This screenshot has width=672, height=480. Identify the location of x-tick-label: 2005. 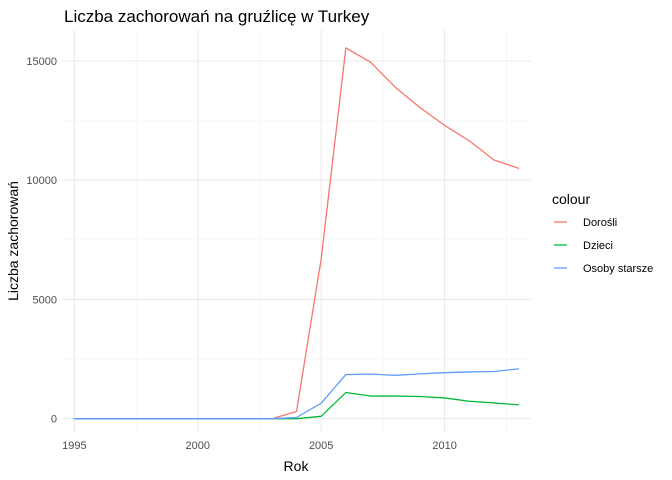
(321, 446).